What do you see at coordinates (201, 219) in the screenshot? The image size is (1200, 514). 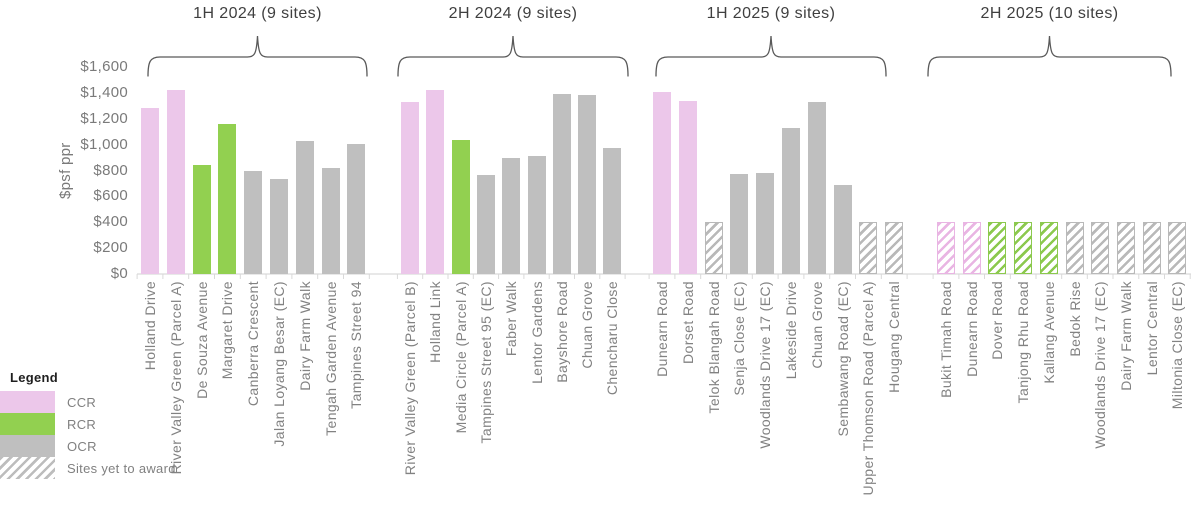 I see `bar-de-souza-avenue` at bounding box center [201, 219].